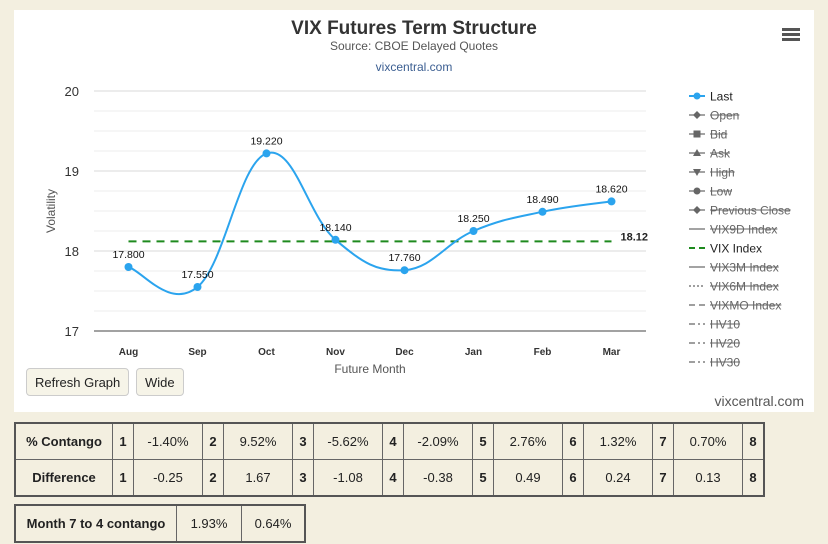 Image resolution: width=828 pixels, height=544 pixels. Describe the element at coordinates (528, 441) in the screenshot. I see `value-cell: 2.76%` at that location.